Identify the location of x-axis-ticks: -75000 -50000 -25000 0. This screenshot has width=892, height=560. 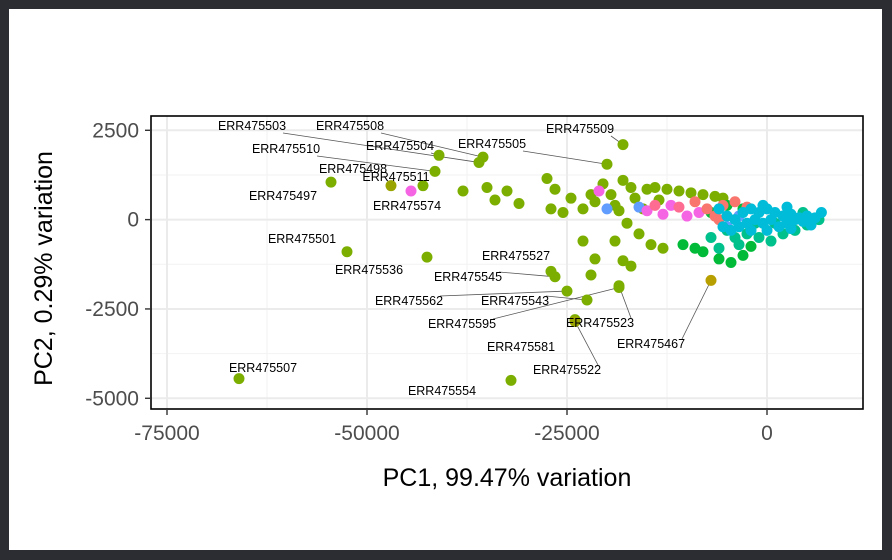
(453, 427).